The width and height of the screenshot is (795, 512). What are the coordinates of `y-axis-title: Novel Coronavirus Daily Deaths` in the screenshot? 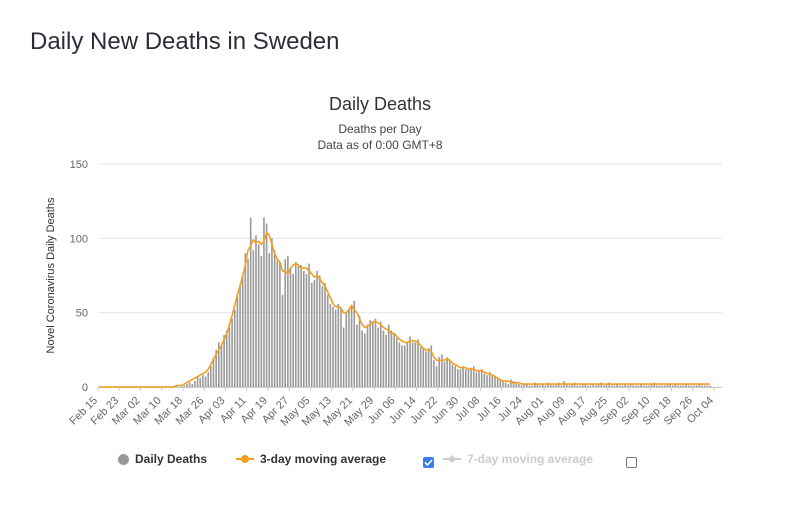 It's located at (51, 275).